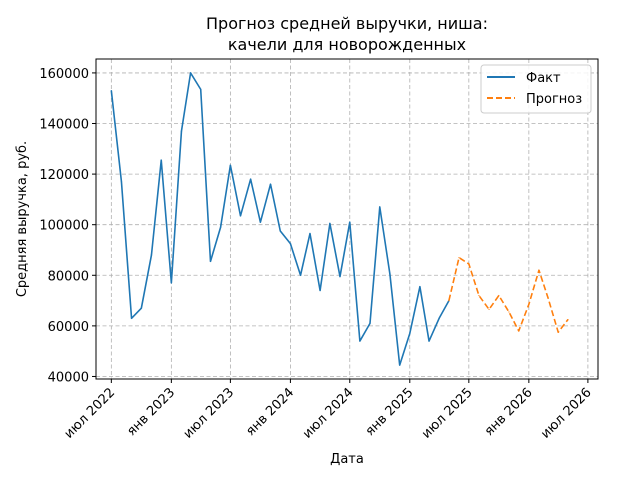 The width and height of the screenshot is (640, 480). Describe the element at coordinates (64, 175) in the screenshot. I see `y-tick-label: 120000` at that location.